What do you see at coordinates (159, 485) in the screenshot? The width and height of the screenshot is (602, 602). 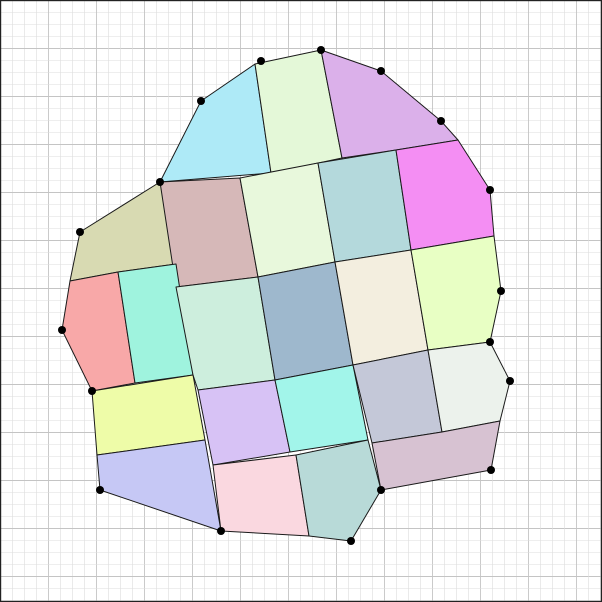 I see `cell-bottom-periwinkle` at bounding box center [159, 485].